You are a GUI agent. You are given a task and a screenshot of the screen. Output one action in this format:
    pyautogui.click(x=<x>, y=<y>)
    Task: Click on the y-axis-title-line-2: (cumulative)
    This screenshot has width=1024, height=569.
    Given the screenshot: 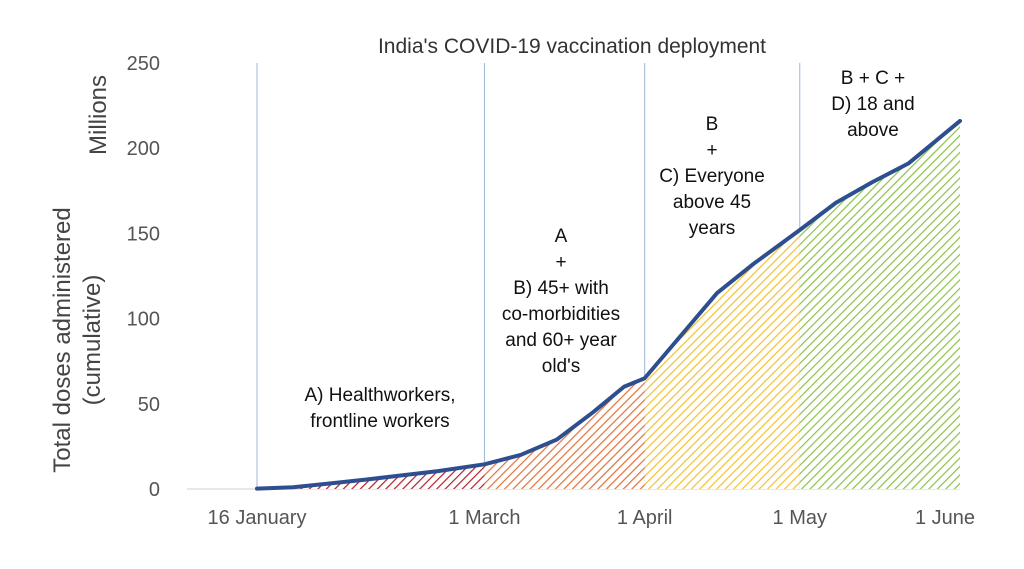 What is the action you would take?
    pyautogui.click(x=92, y=340)
    